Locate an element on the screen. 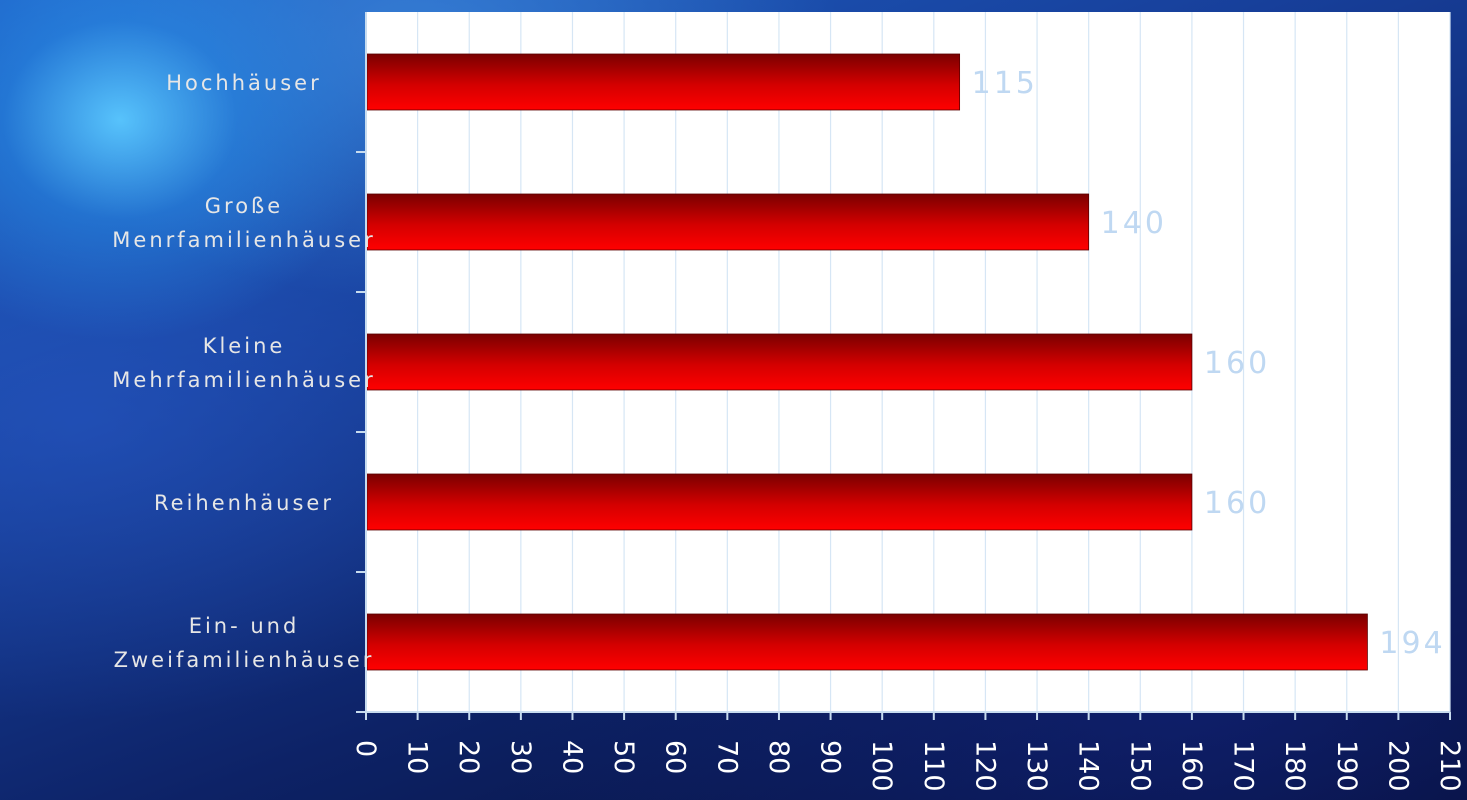 This screenshot has height=800, width=1467. category-label-0-0: Hochhäuser is located at coordinates (243, 83).